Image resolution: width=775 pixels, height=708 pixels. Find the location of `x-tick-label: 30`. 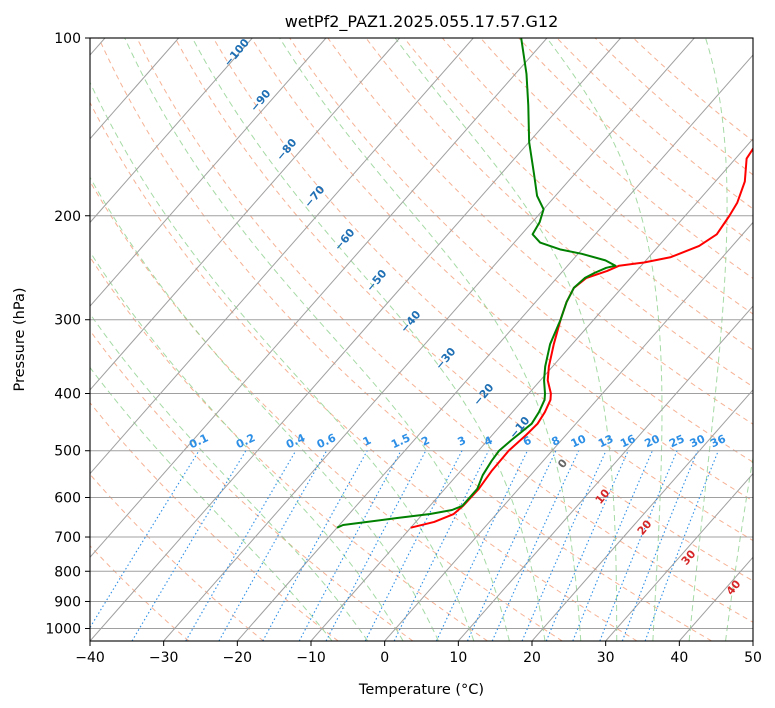

x-tick-label: 30 is located at coordinates (606, 658).